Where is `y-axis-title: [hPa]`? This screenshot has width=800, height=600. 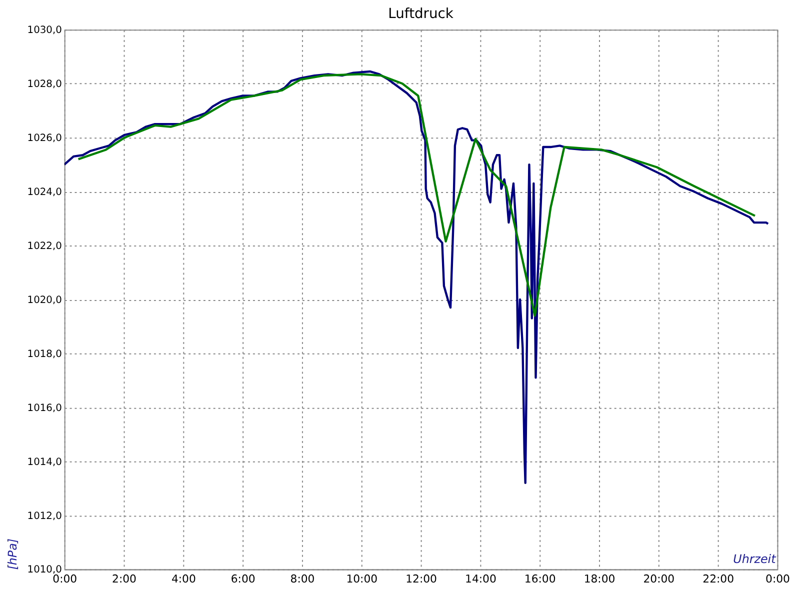
y-axis-title: [hPa] is located at coordinates (12, 554).